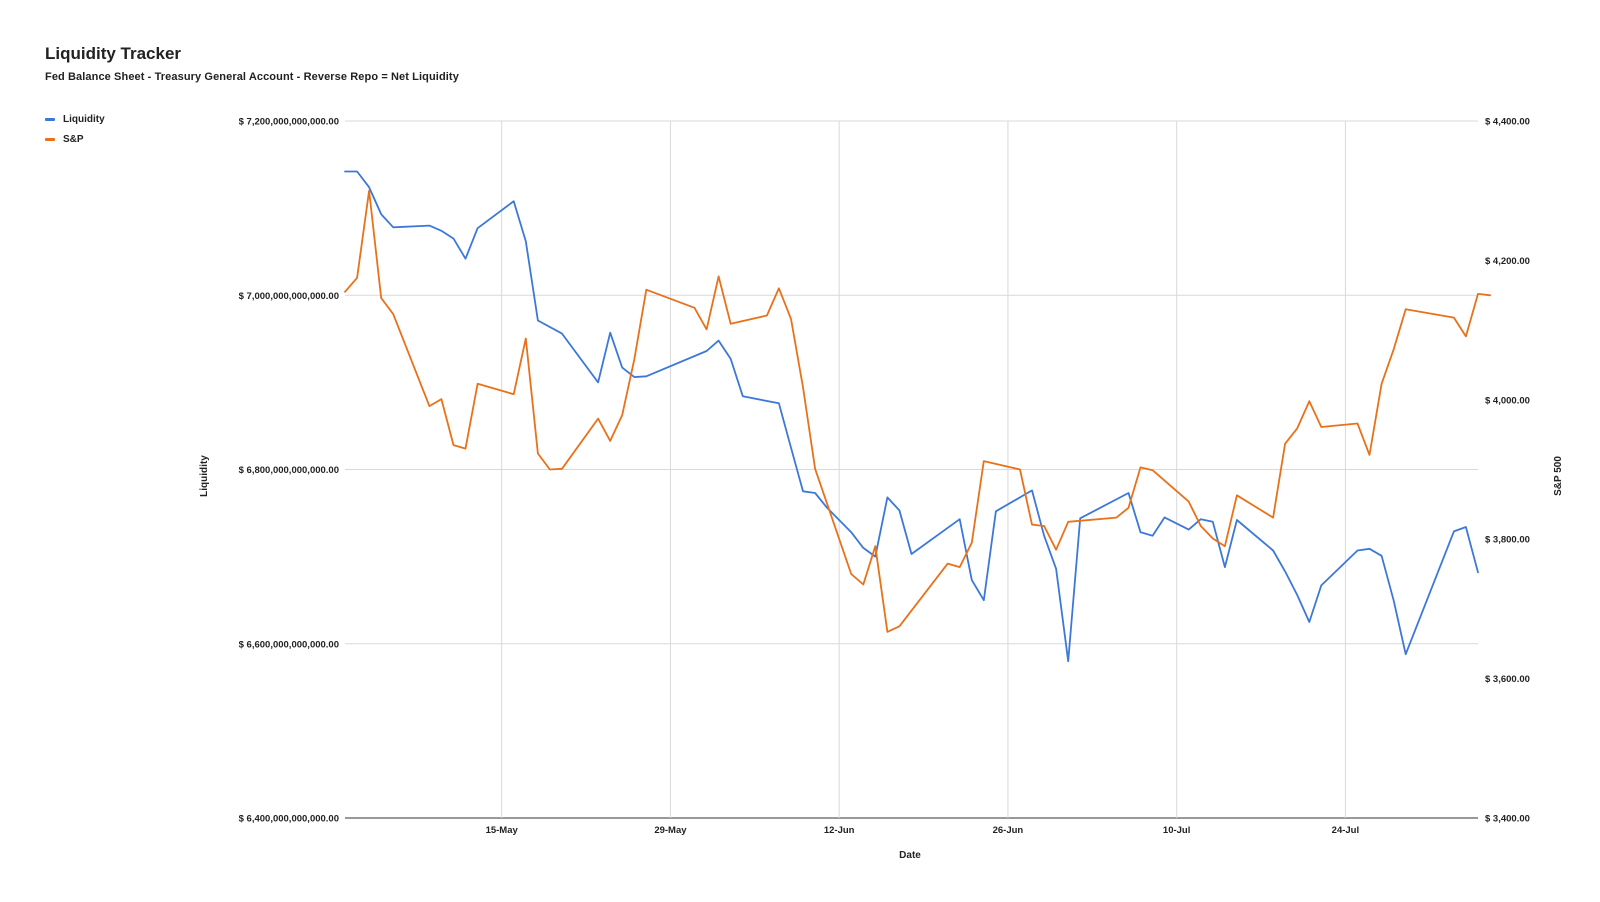  What do you see at coordinates (289, 819) in the screenshot?
I see `y-tick-label-left: $ 6,400,000,000,000.00` at bounding box center [289, 819].